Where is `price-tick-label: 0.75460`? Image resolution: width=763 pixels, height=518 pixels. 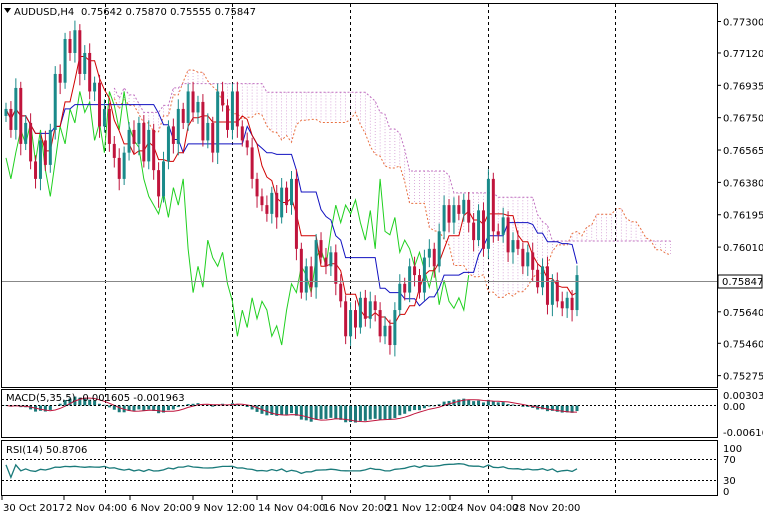
price-tick-label: 0.75460 is located at coordinates (743, 344).